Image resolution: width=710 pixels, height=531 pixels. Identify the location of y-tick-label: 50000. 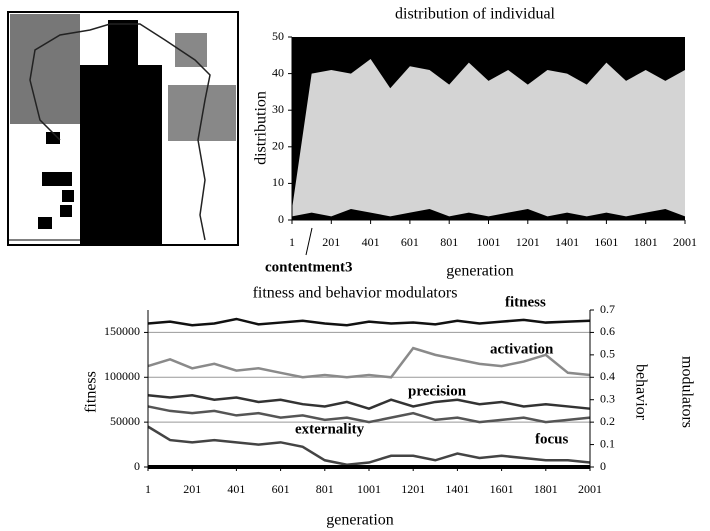
(125, 421).